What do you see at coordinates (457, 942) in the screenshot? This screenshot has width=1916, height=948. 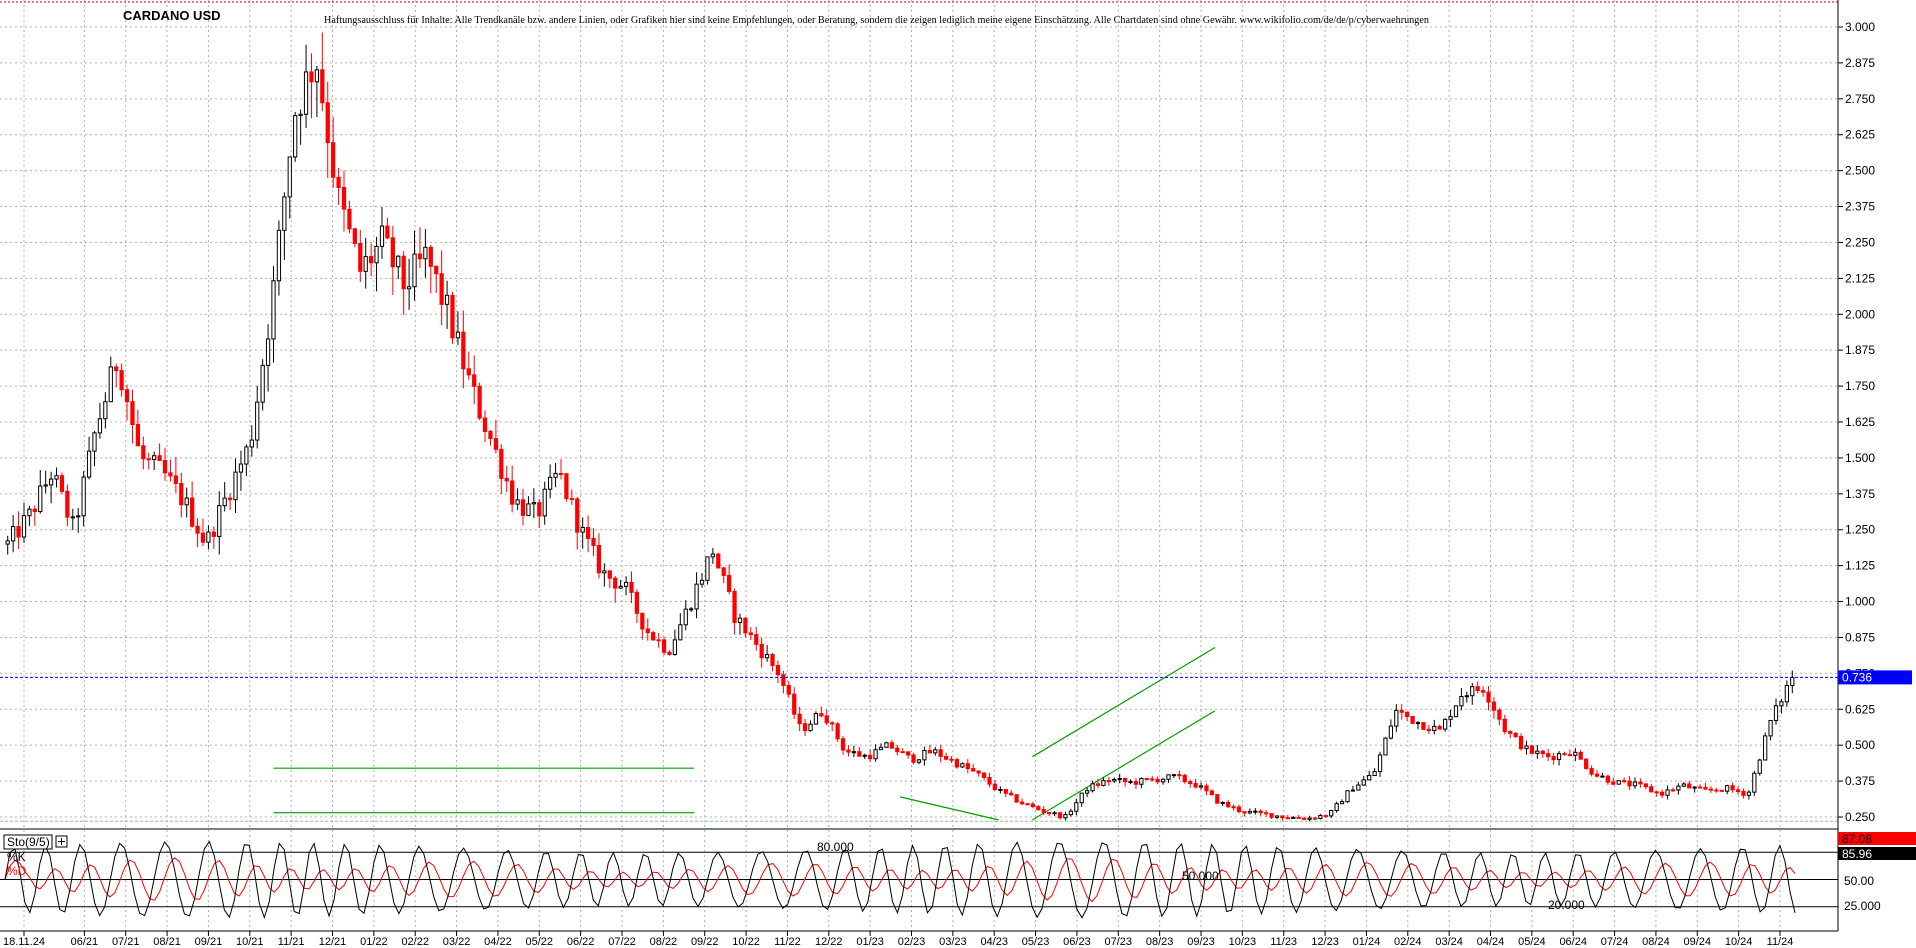 I see `x-tick-label: 03/22` at bounding box center [457, 942].